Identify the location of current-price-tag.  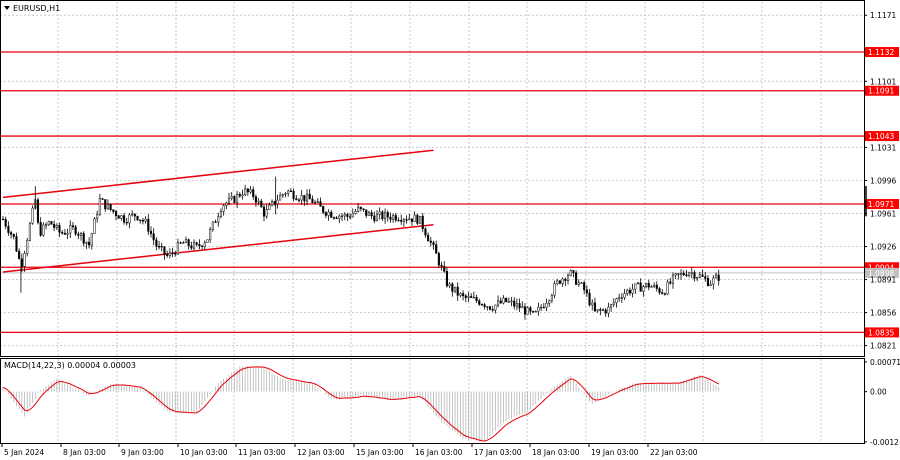
(882, 272).